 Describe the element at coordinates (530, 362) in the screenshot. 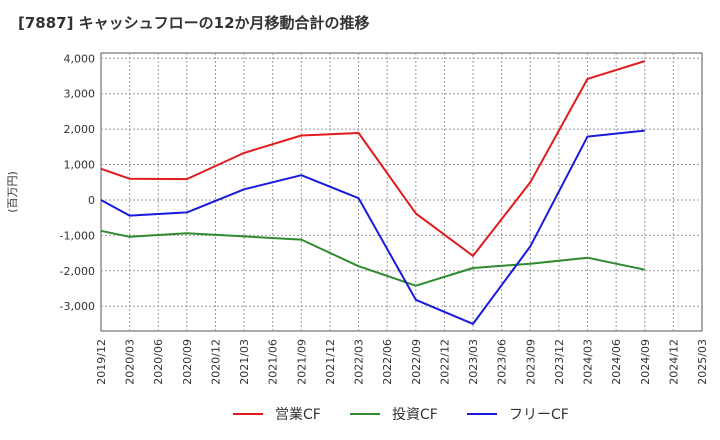

I see `x-tick-label: 2023/09` at that location.